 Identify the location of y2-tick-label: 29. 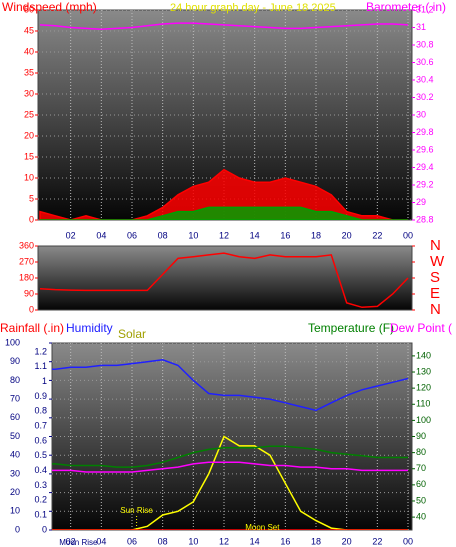
(421, 202).